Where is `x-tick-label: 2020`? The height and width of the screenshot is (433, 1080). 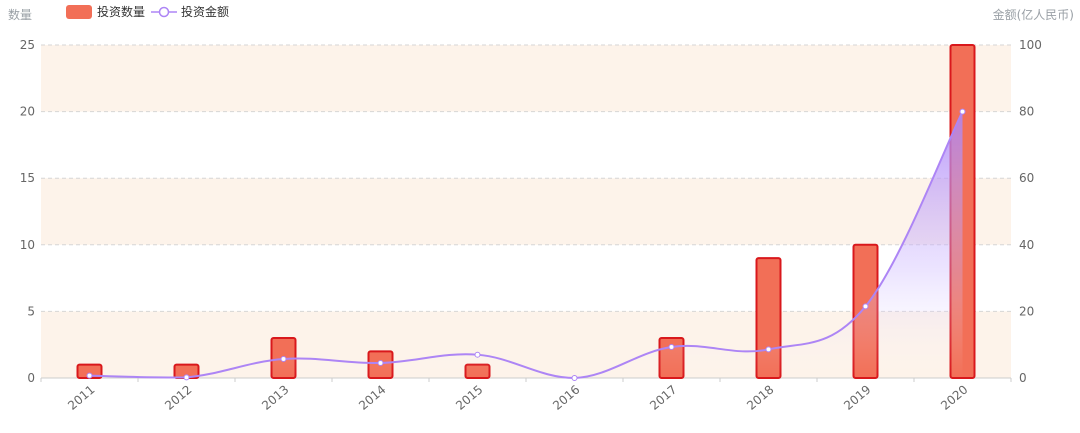
x-tick-label: 2020 is located at coordinates (954, 397).